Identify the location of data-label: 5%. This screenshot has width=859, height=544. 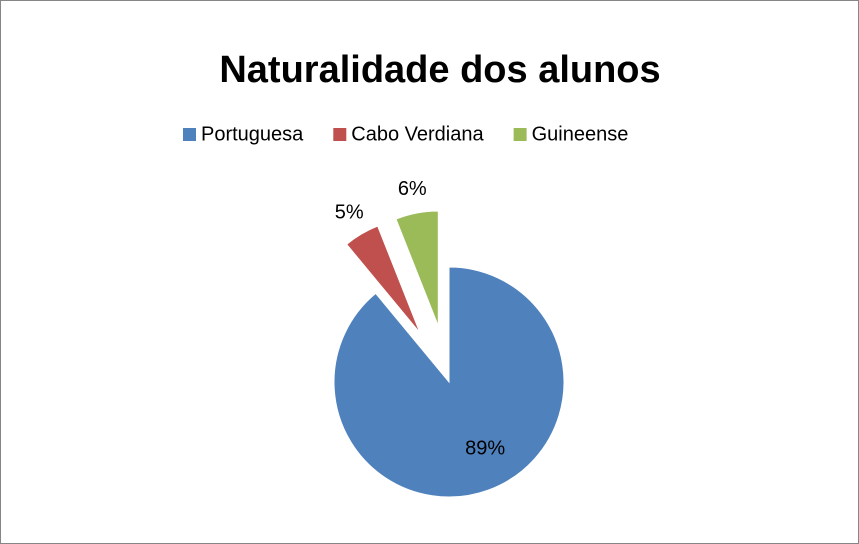
(349, 213).